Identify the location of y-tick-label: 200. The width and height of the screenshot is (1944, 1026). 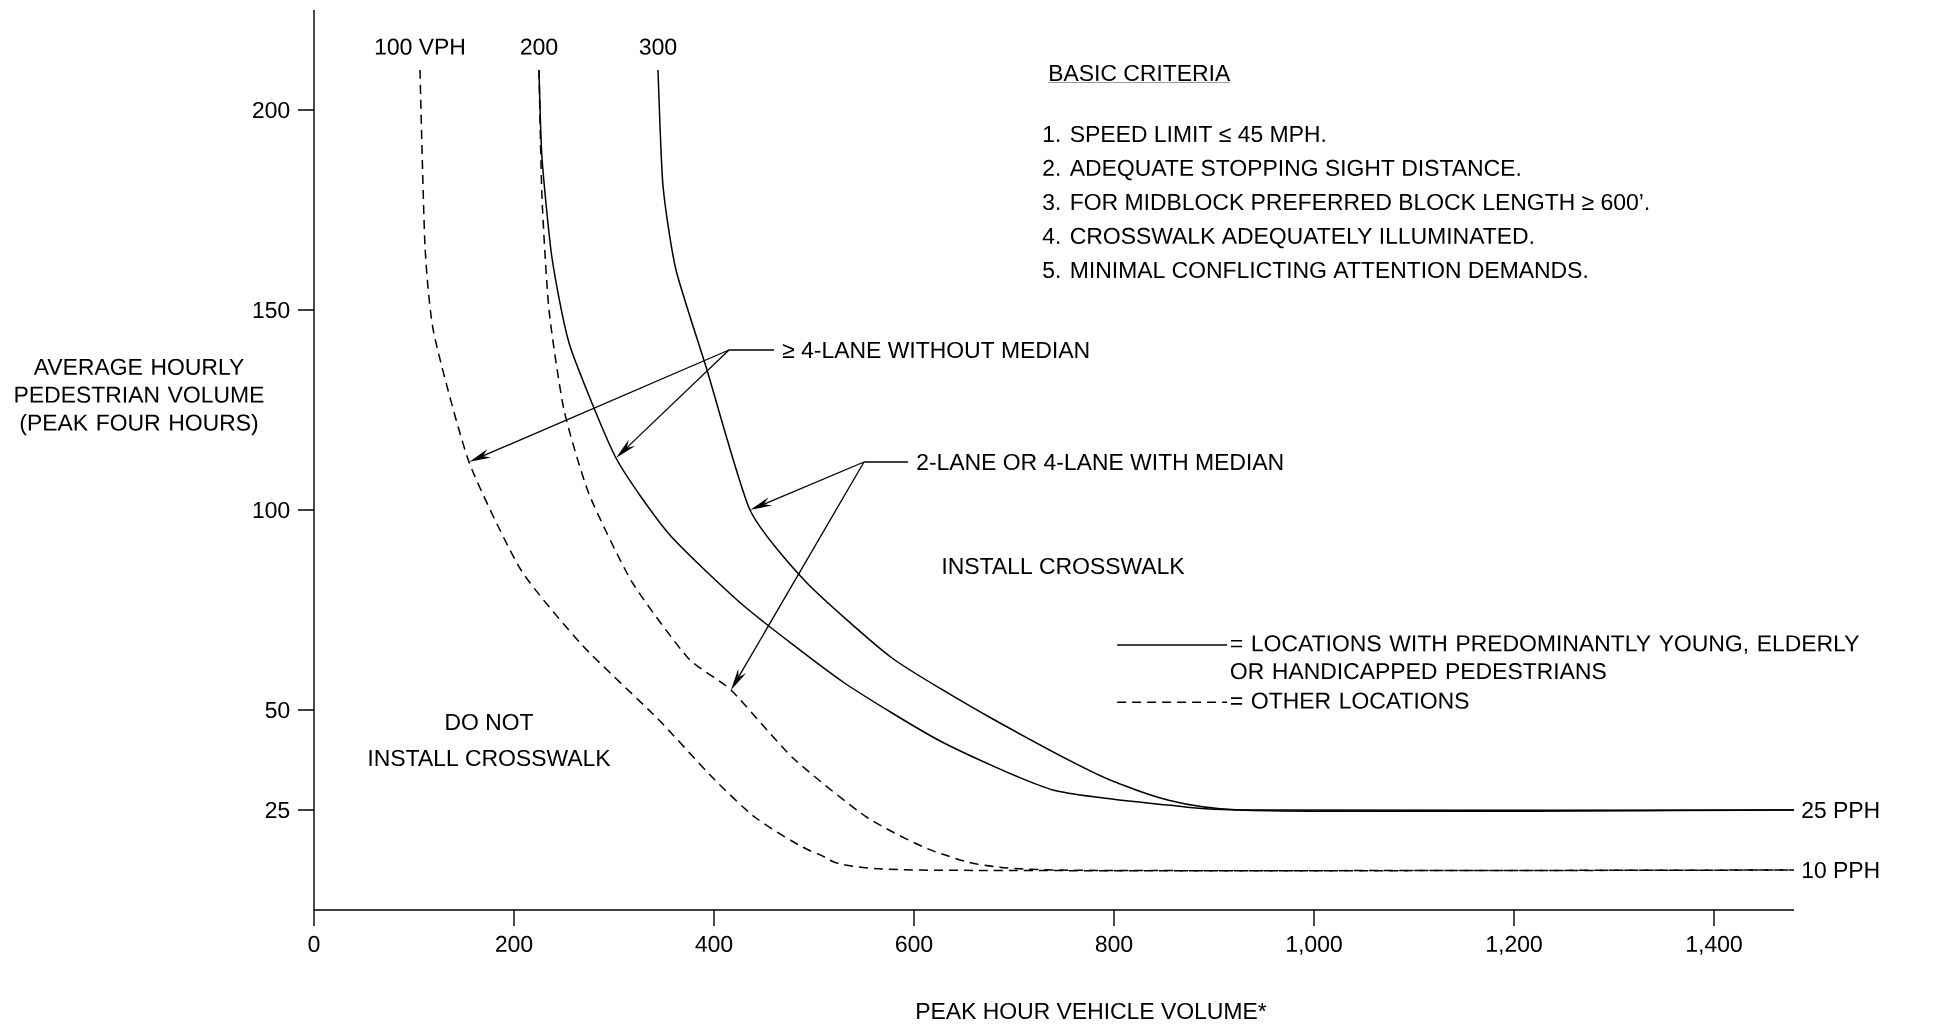
(271, 110).